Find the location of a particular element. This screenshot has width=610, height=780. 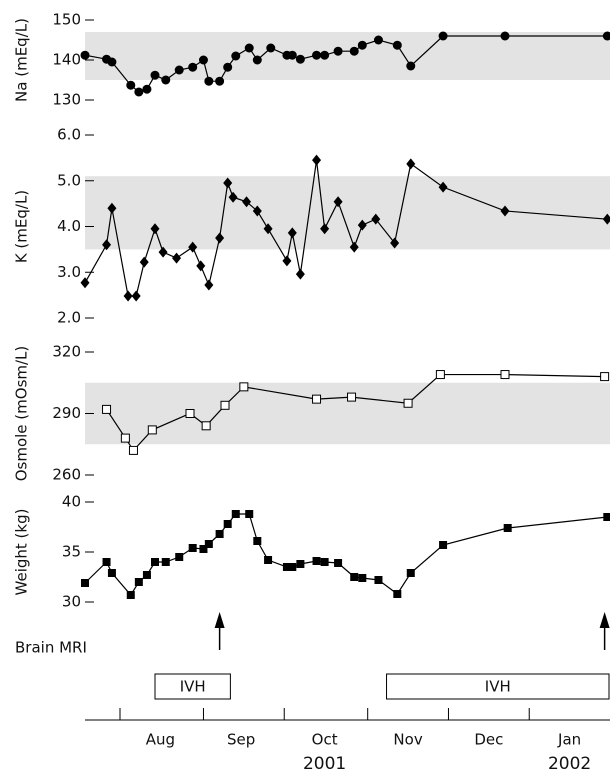

year-label: 2002 is located at coordinates (569, 764).